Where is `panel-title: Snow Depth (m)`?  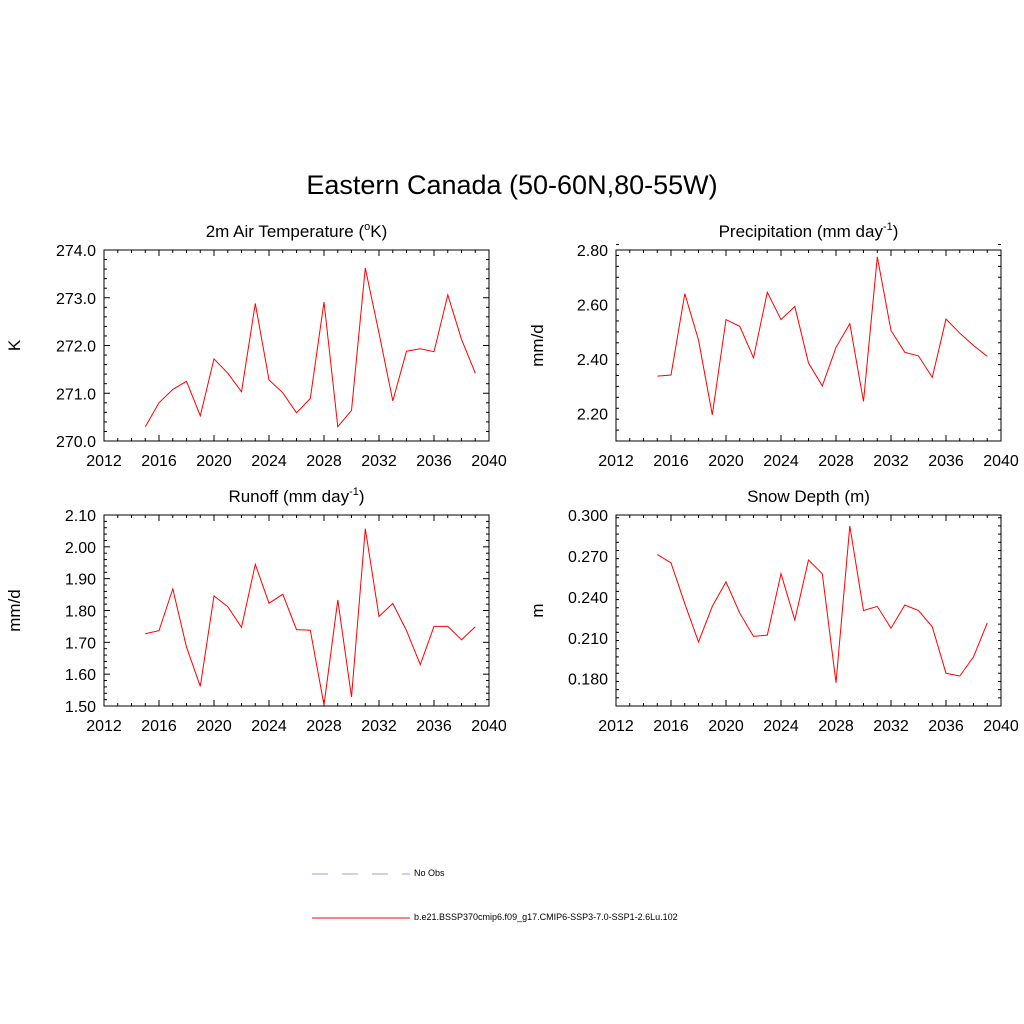
panel-title: Snow Depth (m) is located at coordinates (808, 496).